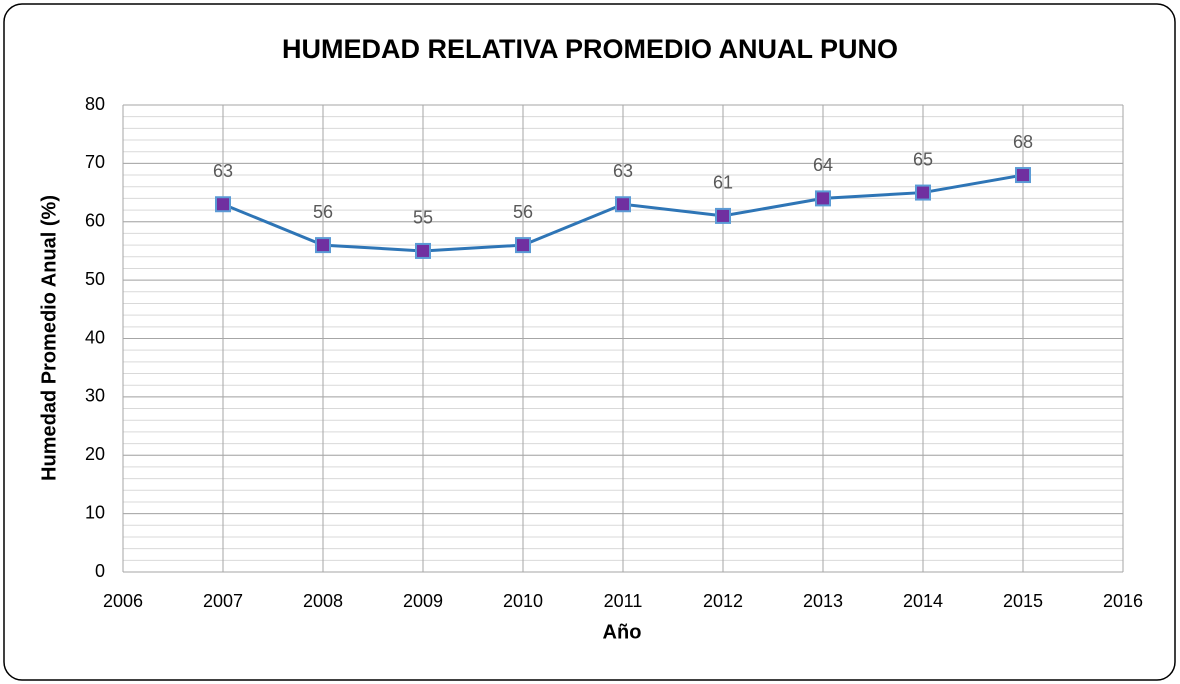  Describe the element at coordinates (95, 162) in the screenshot. I see `y-tick-label: 70` at that location.